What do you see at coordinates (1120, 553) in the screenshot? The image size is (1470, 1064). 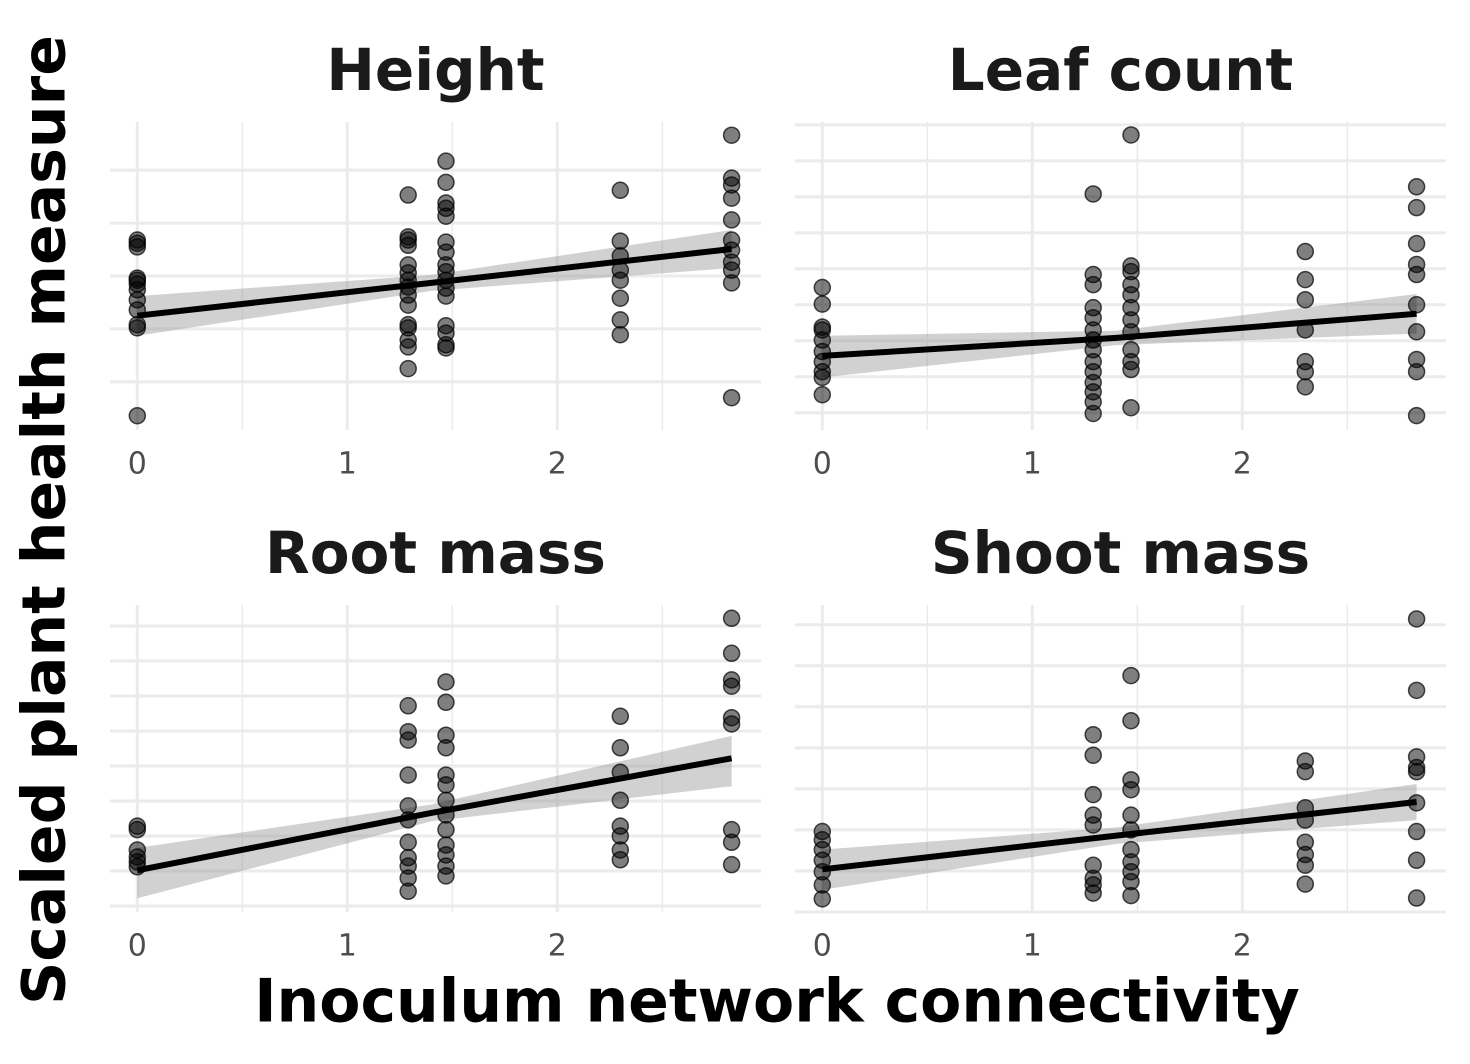 I see `panel-title: Shoot mass` at bounding box center [1120, 553].